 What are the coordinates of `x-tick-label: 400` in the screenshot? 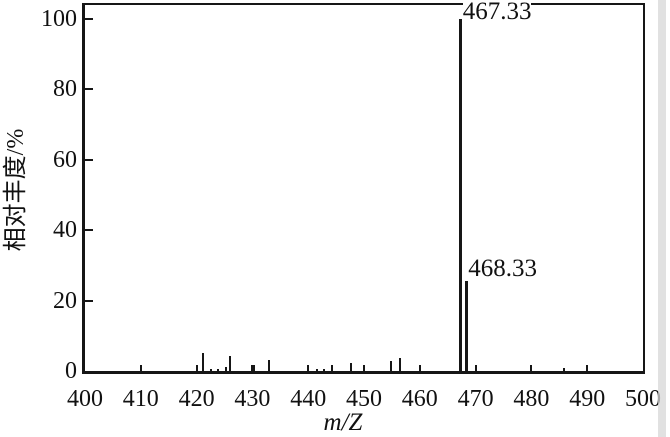 It's located at (85, 399).